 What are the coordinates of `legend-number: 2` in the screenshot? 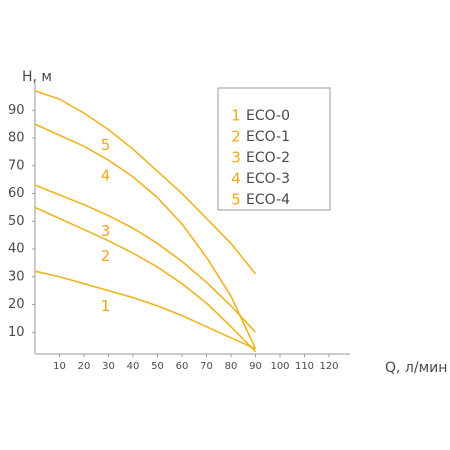 It's located at (236, 137).